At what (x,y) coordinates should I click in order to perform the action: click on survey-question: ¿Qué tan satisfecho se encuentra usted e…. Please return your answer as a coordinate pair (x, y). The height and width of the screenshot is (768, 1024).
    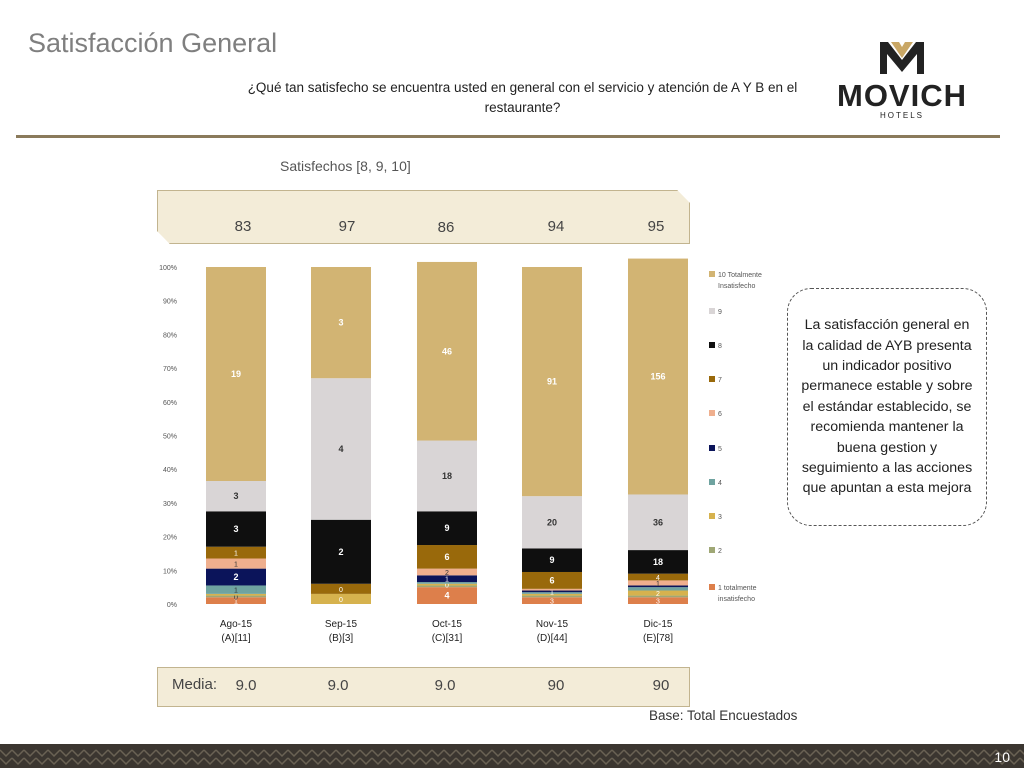
    Looking at the image, I should click on (522, 97).